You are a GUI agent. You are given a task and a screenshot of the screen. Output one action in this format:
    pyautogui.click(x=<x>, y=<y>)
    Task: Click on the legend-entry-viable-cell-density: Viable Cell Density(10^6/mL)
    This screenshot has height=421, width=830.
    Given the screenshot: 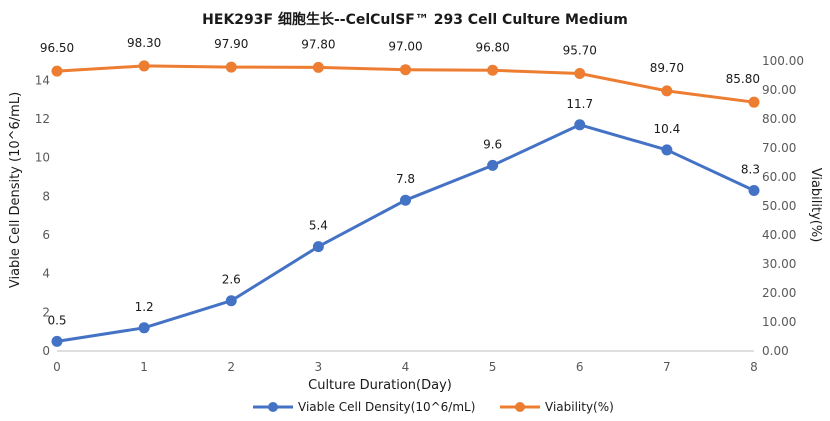 What is the action you would take?
    pyautogui.click(x=364, y=407)
    